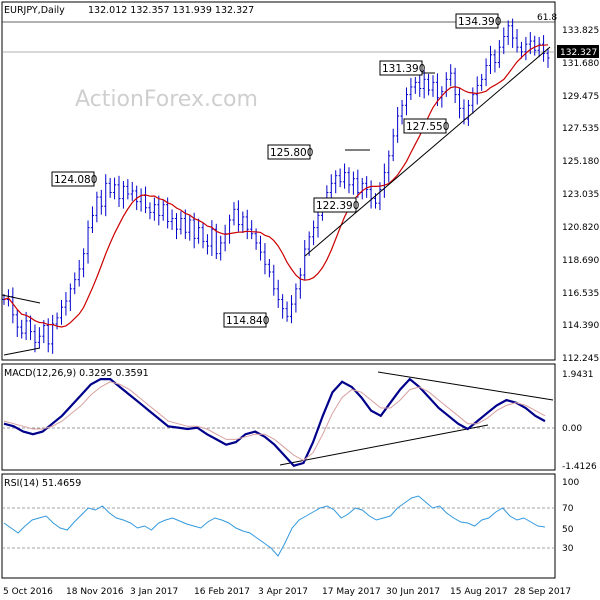  What do you see at coordinates (154, 592) in the screenshot?
I see `x-tick: 3 Jan 2017` at bounding box center [154, 592].